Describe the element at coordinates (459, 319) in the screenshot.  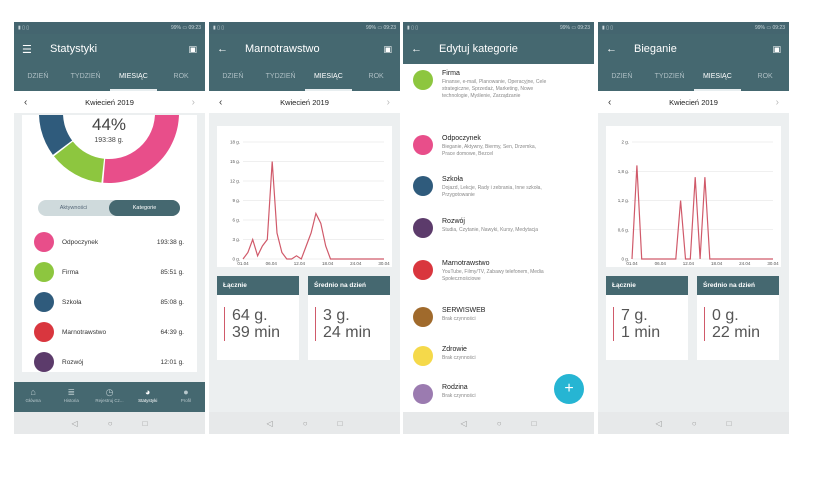
I see `category-activities: Brak czynności` at that location.